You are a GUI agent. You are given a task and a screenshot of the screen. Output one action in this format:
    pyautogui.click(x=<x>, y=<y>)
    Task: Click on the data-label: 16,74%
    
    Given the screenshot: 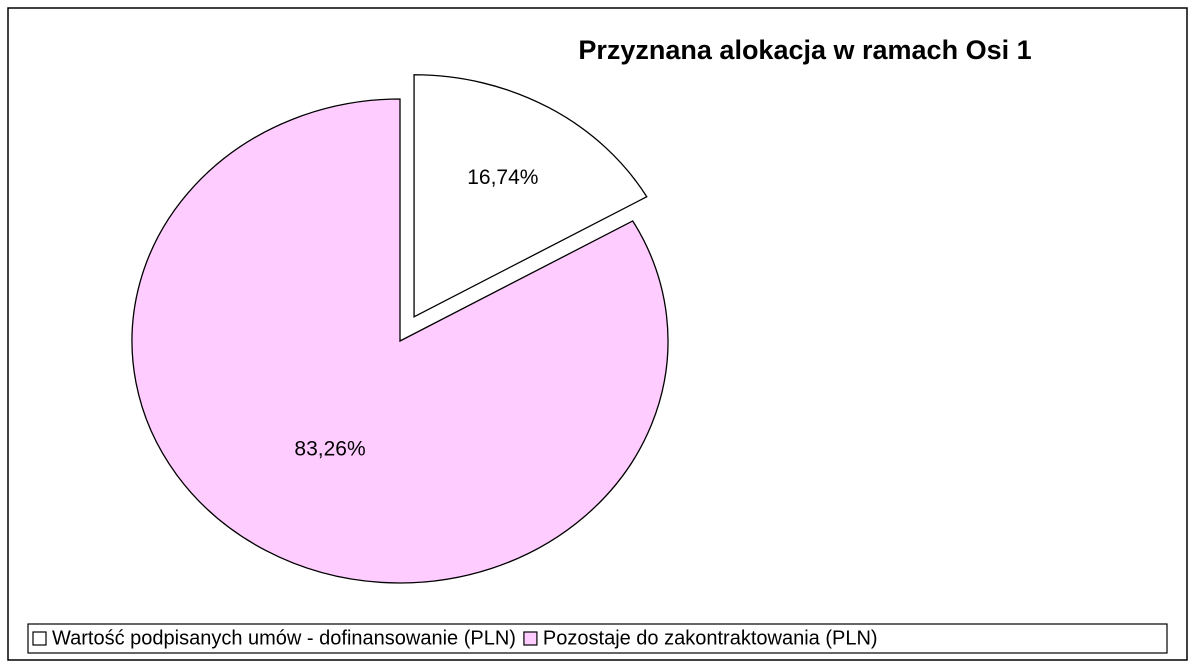 What is the action you would take?
    pyautogui.click(x=502, y=177)
    